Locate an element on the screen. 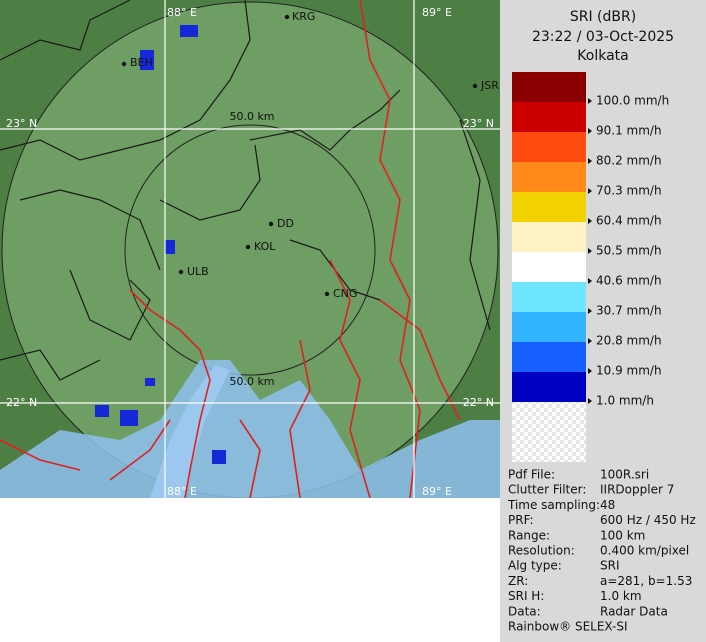 This screenshot has height=642, width=706. info-key: Time sampling: is located at coordinates (553, 505).